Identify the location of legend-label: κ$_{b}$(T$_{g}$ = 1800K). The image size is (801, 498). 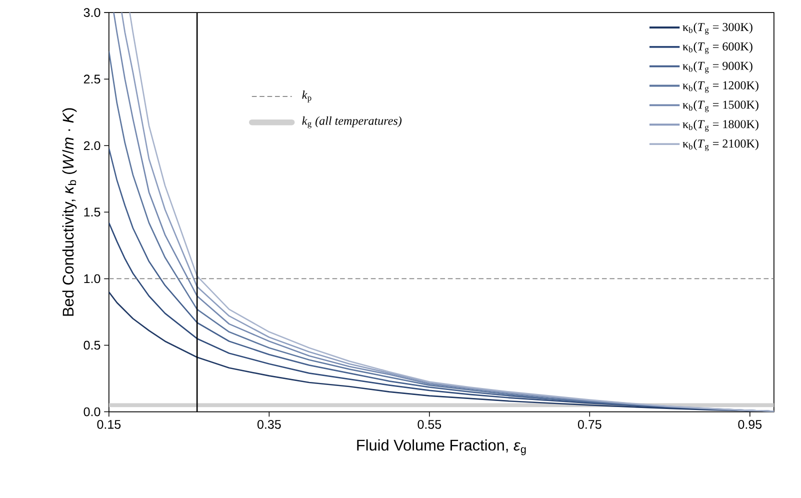
(720, 126).